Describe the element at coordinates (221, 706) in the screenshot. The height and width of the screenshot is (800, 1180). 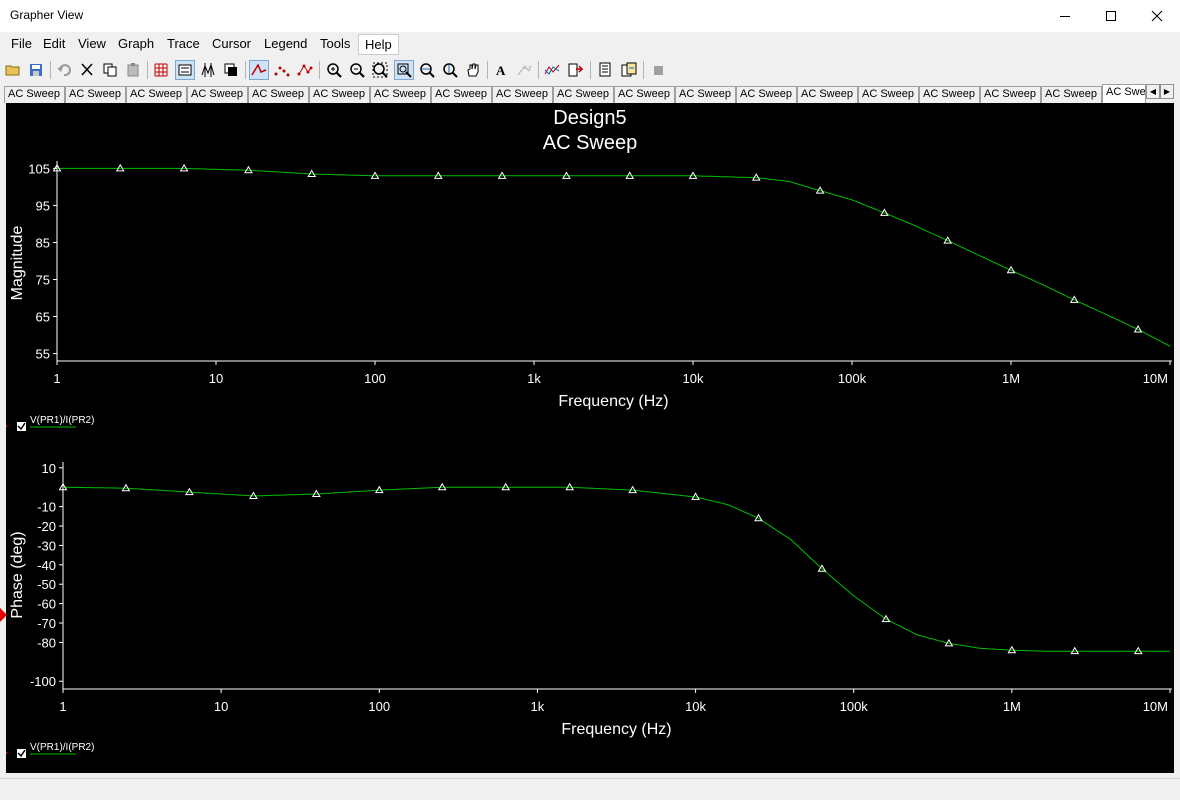
I see `x-tick-label: 10` at that location.